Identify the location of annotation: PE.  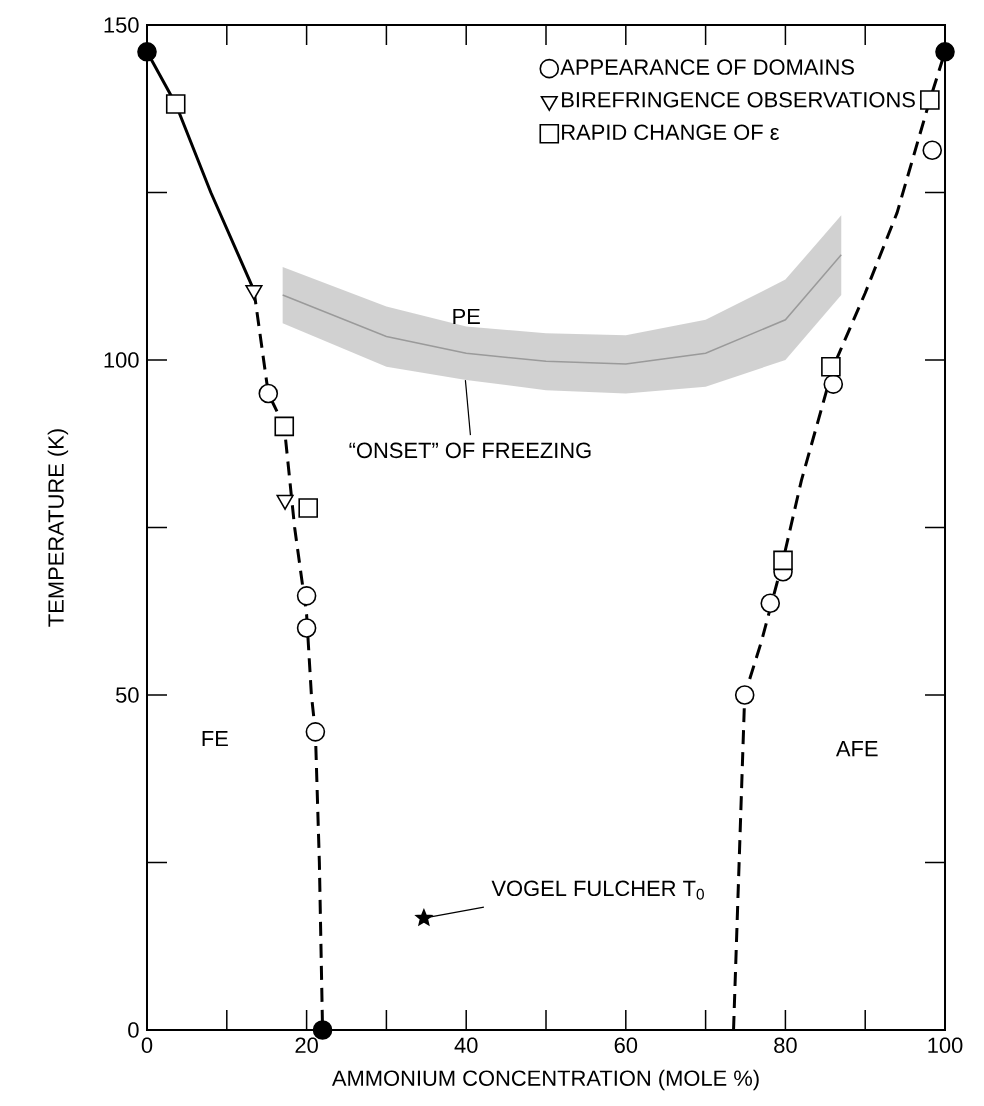
(466, 316).